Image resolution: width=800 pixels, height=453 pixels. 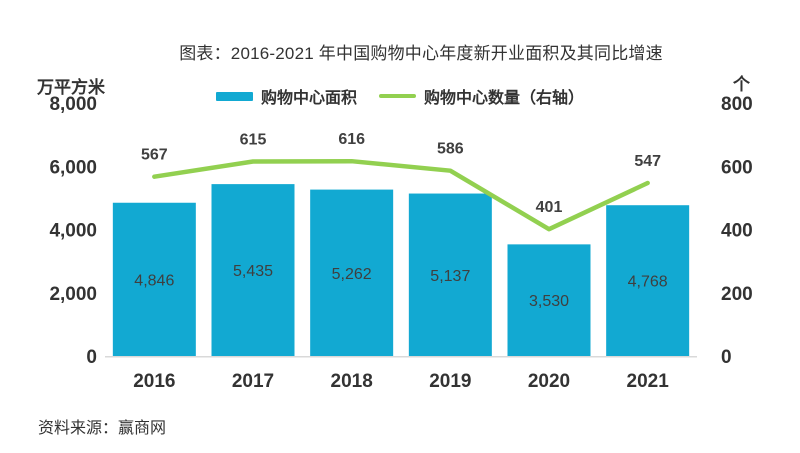 I want to click on count-line-series, so click(x=401, y=195).